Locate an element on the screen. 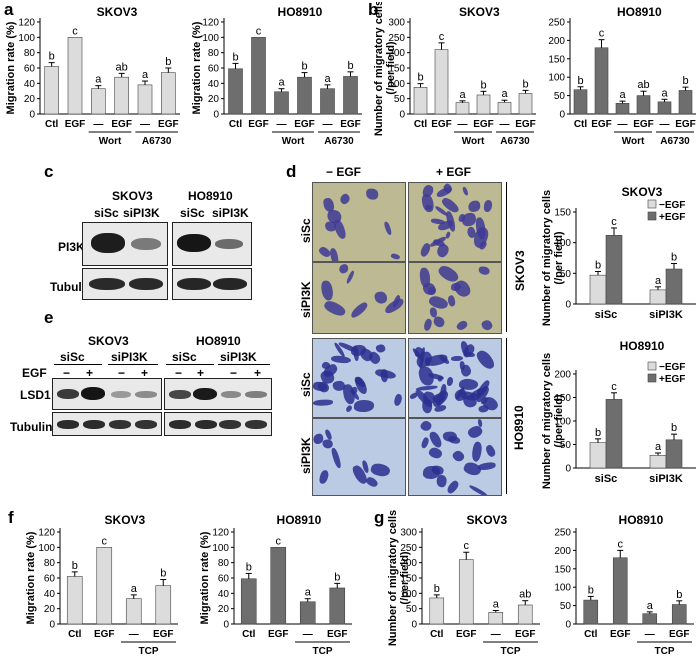  a2-sig-letter: a is located at coordinates (327, 79).